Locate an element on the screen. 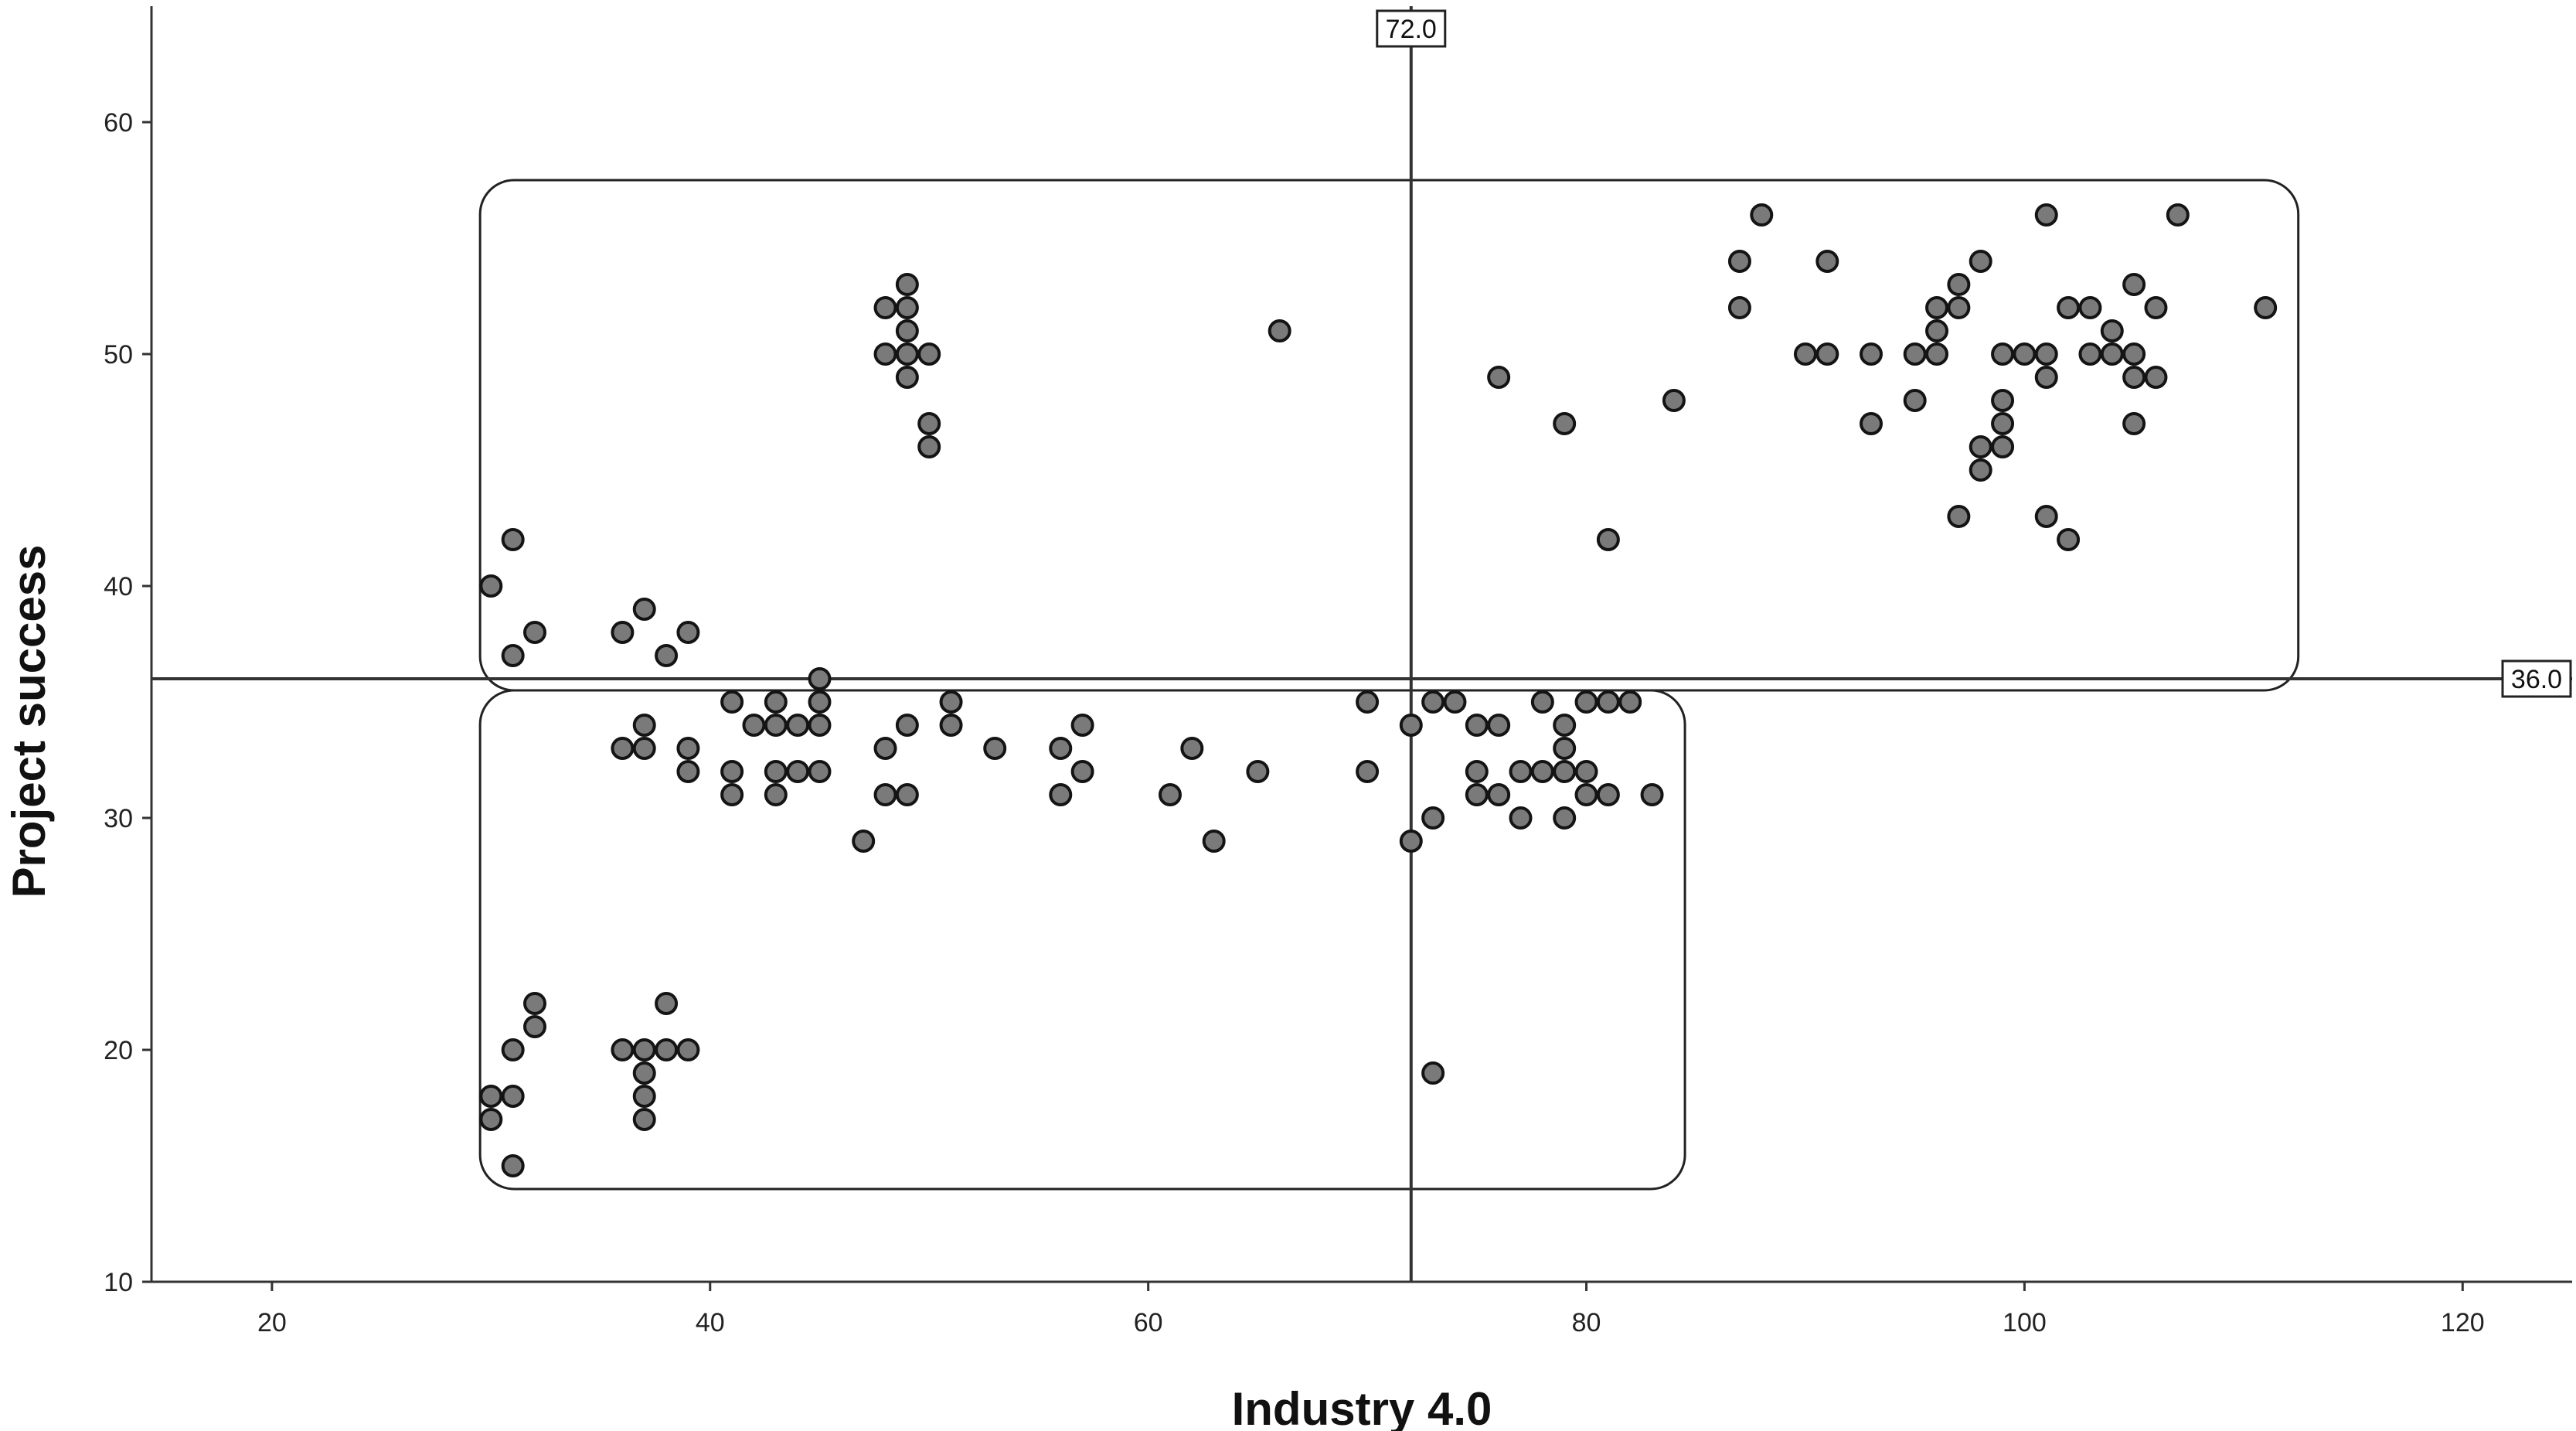 This screenshot has height=1431, width=2576. x-tick-label: 20 is located at coordinates (272, 1322).